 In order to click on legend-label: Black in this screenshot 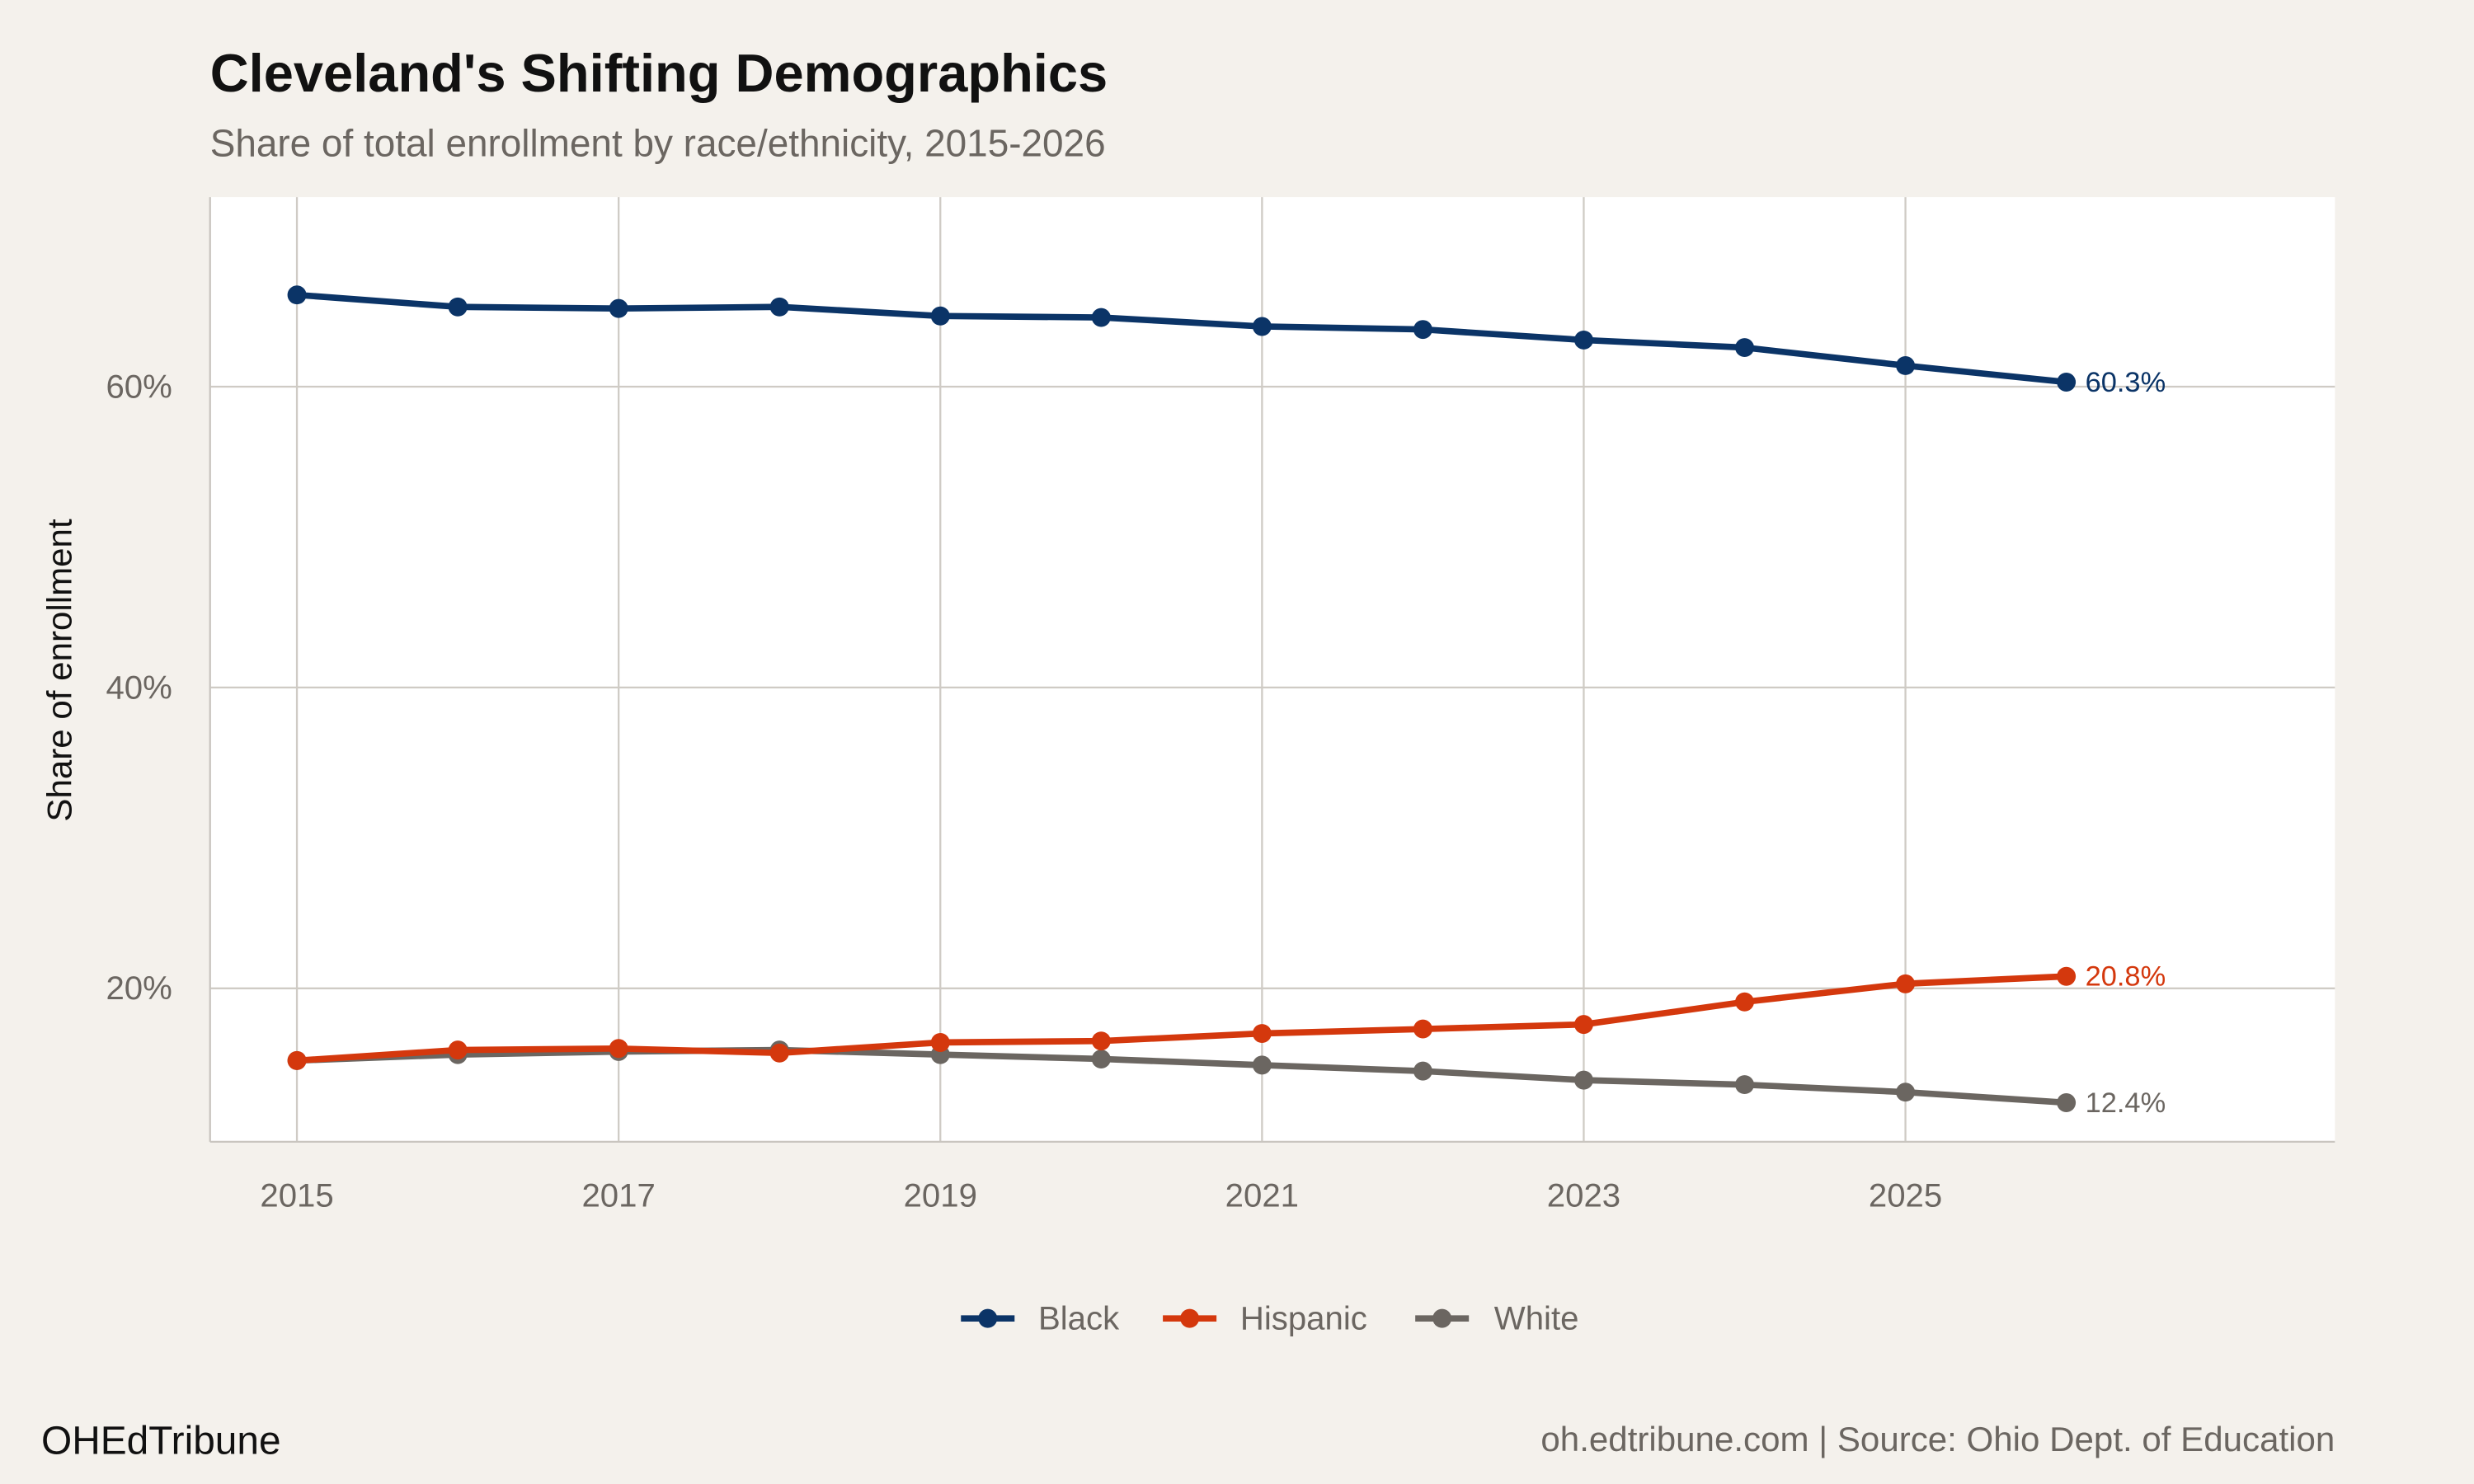, I will do `click(1079, 1318)`.